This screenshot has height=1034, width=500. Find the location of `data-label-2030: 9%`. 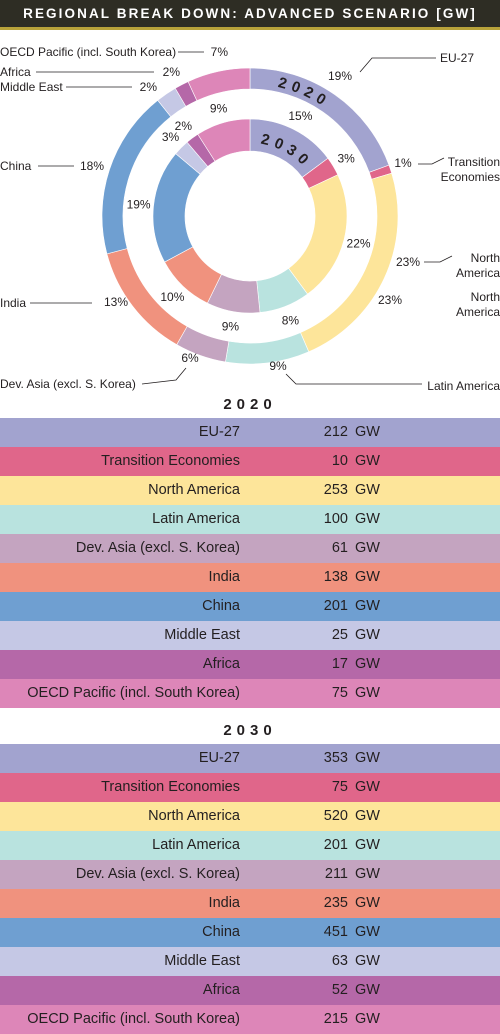

data-label-2030: 9% is located at coordinates (219, 108).